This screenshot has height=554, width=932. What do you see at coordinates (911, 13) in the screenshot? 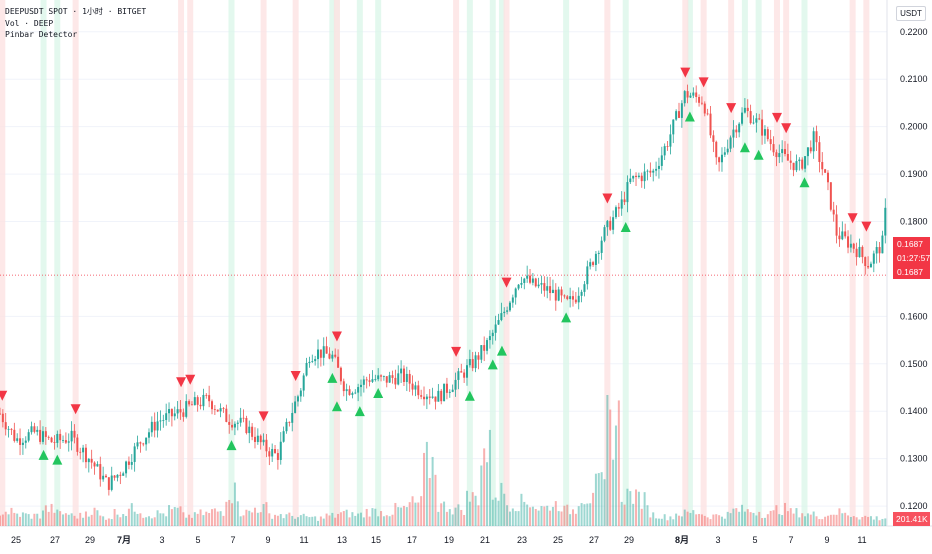
I see `currency-selector: USDT` at bounding box center [911, 13].